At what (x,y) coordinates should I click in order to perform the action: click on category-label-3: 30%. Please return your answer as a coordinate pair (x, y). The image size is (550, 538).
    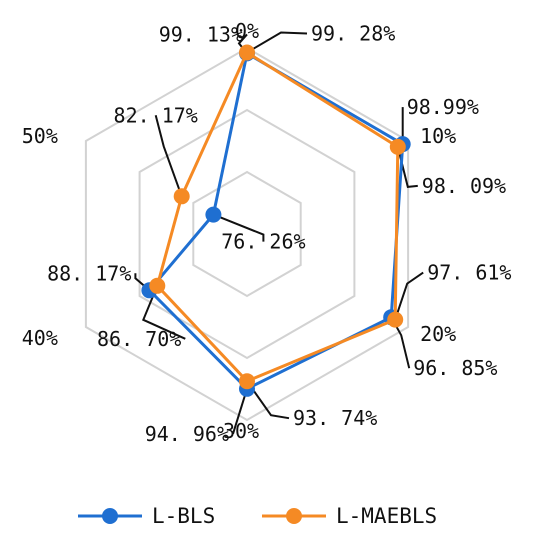
    Looking at the image, I should click on (241, 431).